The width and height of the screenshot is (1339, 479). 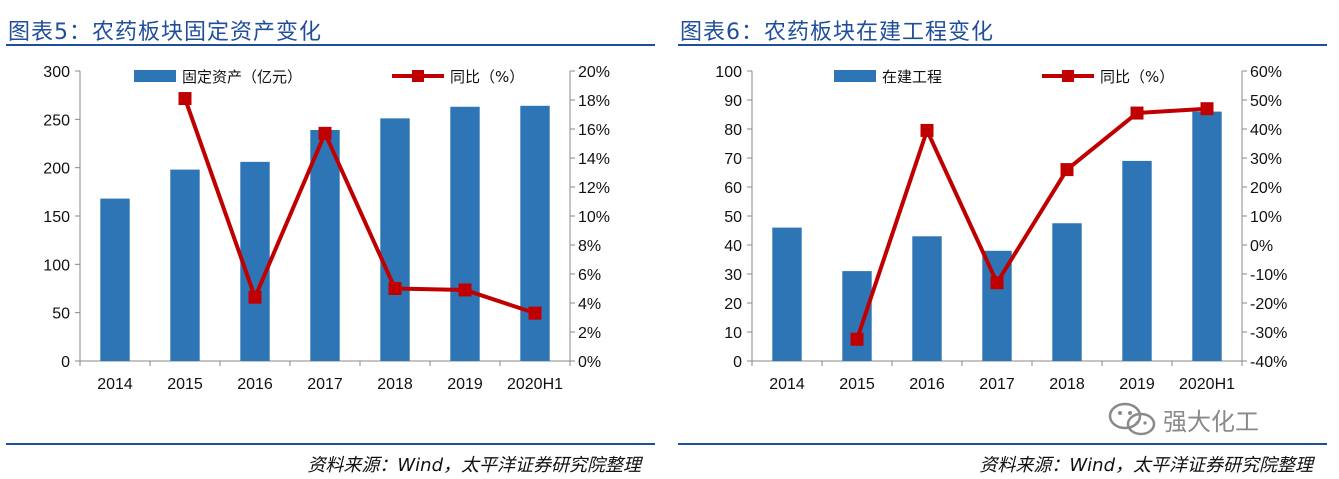 What do you see at coordinates (1266, 159) in the screenshot?
I see `right-tick-label: 30%` at bounding box center [1266, 159].